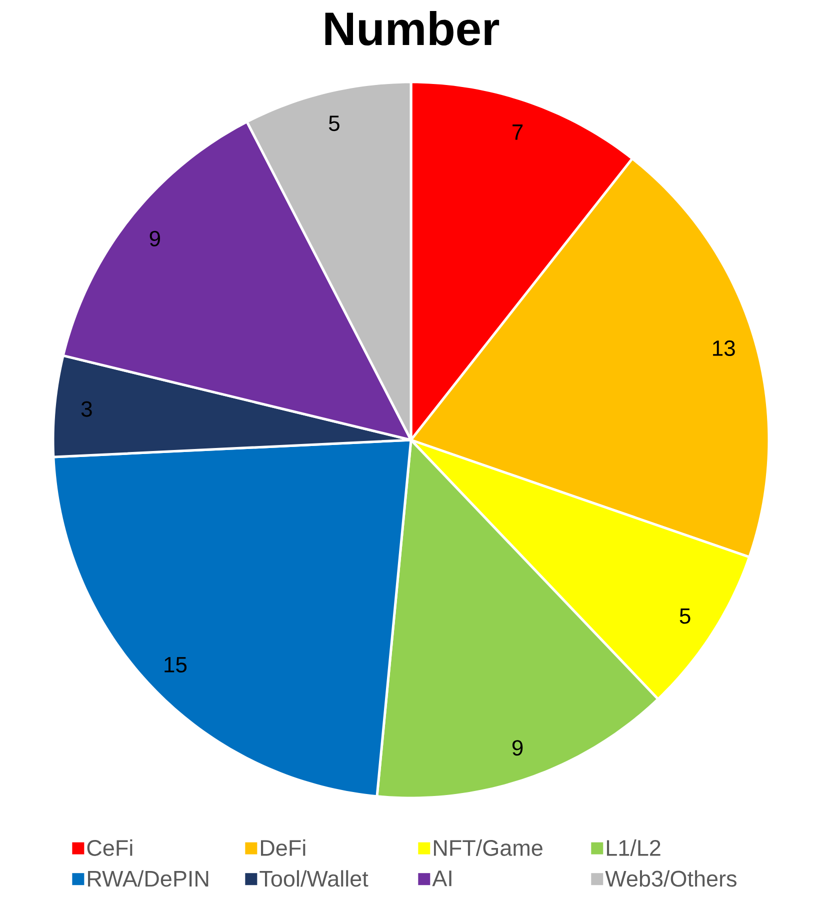 The height and width of the screenshot is (900, 820). I want to click on legend-label: Web3/Others, so click(670, 878).